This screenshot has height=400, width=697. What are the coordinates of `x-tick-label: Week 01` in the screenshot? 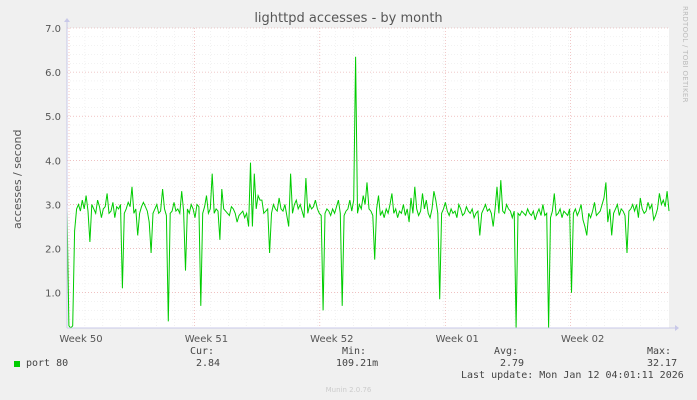 It's located at (457, 339).